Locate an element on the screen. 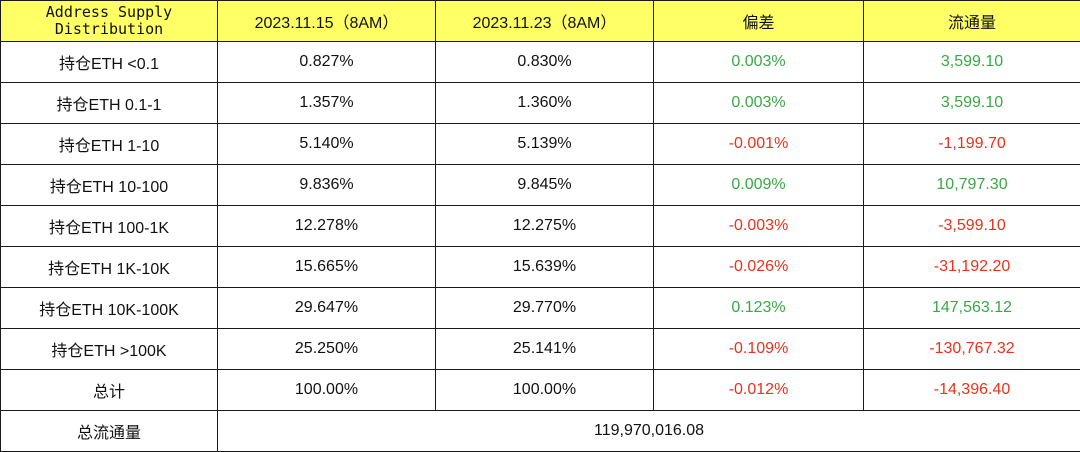 This screenshot has width=1080, height=452. row-deviation: -0.109% is located at coordinates (759, 349).